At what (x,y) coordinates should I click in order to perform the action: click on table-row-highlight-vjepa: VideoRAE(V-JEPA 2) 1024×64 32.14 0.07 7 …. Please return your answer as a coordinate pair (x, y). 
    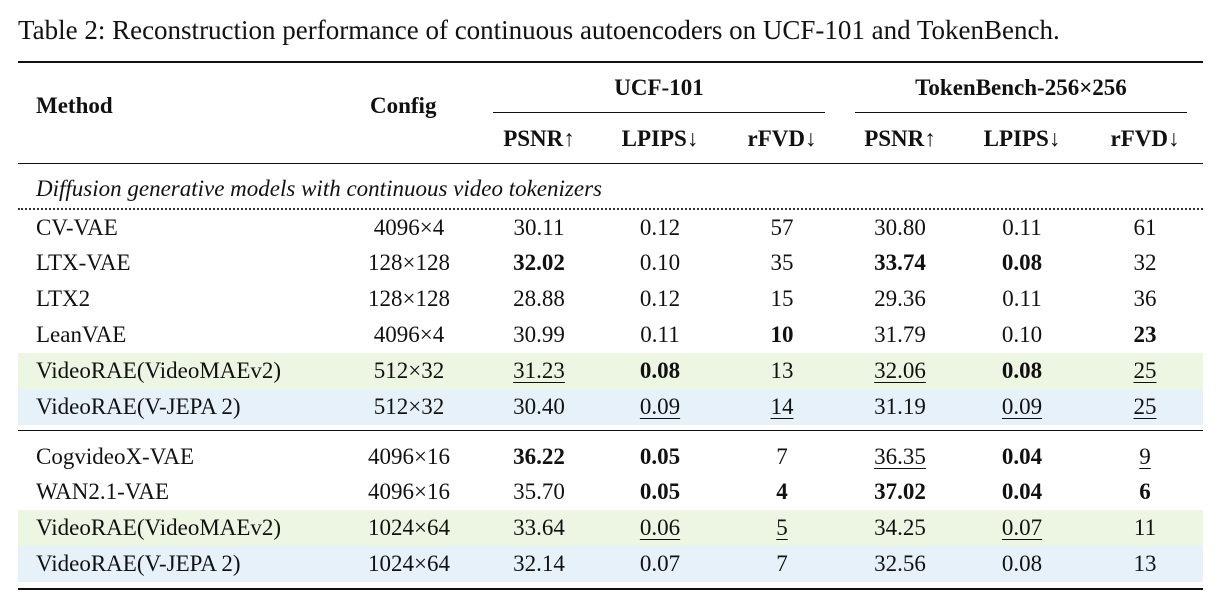
    Looking at the image, I should click on (610, 564).